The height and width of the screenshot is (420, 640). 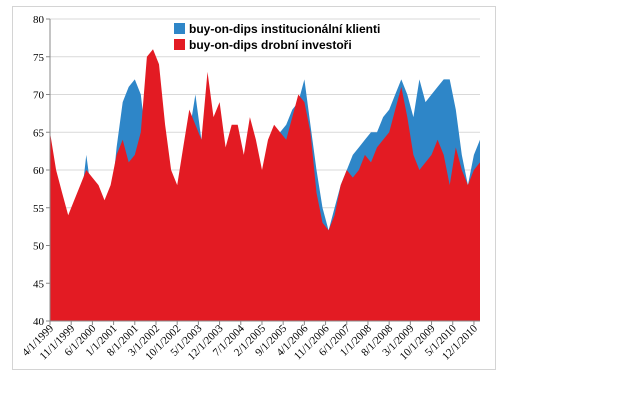 I want to click on legend-label-retail: buy-on-dips drobní investoři, so click(x=270, y=45).